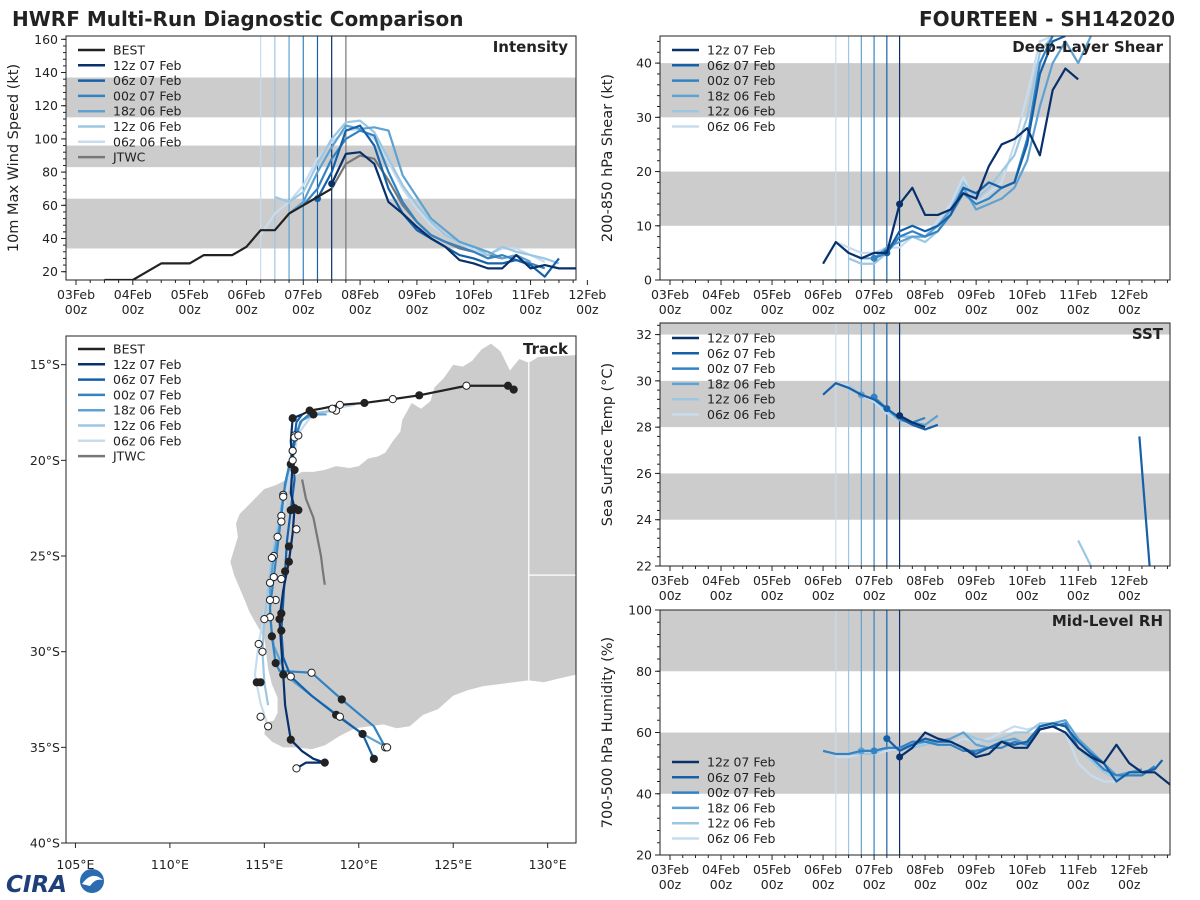 The width and height of the screenshot is (1200, 900). What do you see at coordinates (823, 580) in the screenshot?
I see `x-tick-label-date: 06Feb` at bounding box center [823, 580].